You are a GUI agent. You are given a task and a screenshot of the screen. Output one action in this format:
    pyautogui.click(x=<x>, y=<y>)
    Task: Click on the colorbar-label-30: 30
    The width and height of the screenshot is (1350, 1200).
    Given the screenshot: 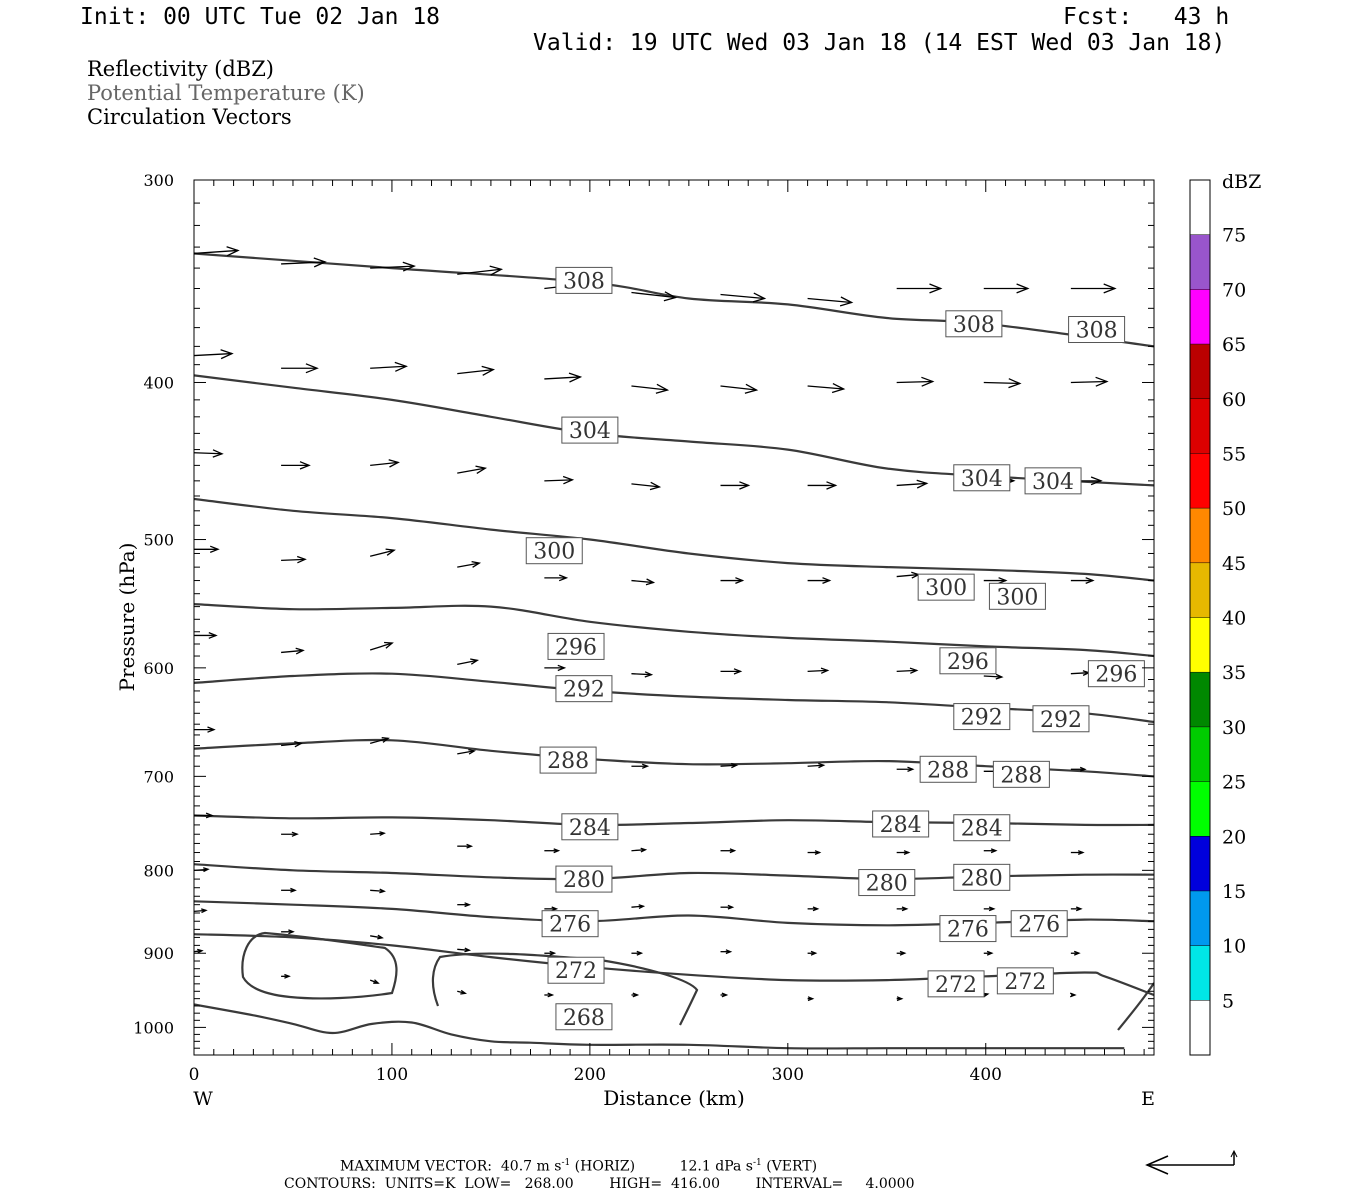 What is the action you would take?
    pyautogui.click(x=1234, y=728)
    